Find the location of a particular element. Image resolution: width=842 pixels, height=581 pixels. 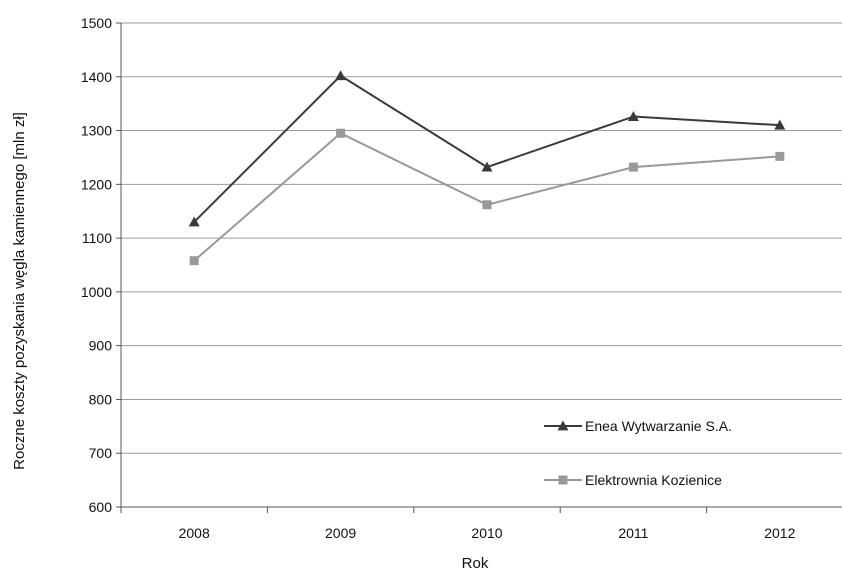

x-tick-label: 2010 is located at coordinates (486, 533).